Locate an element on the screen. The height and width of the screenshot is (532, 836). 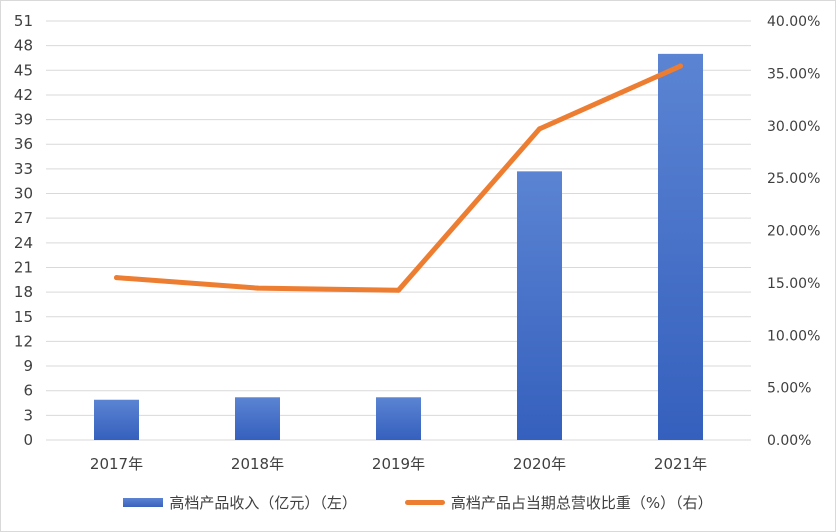
y-right-tick-label: 0.00% is located at coordinates (789, 441).